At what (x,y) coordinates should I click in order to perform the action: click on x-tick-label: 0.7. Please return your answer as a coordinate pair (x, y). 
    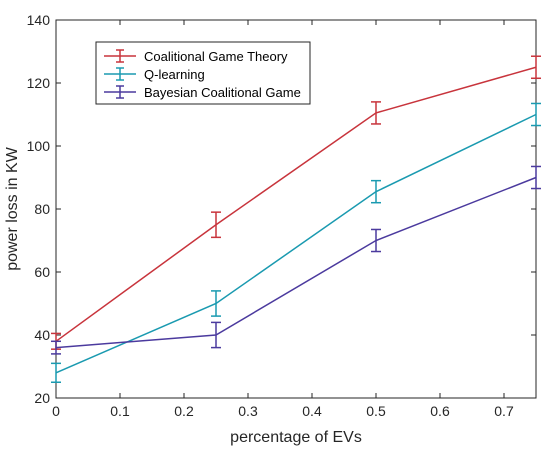
    Looking at the image, I should click on (504, 411).